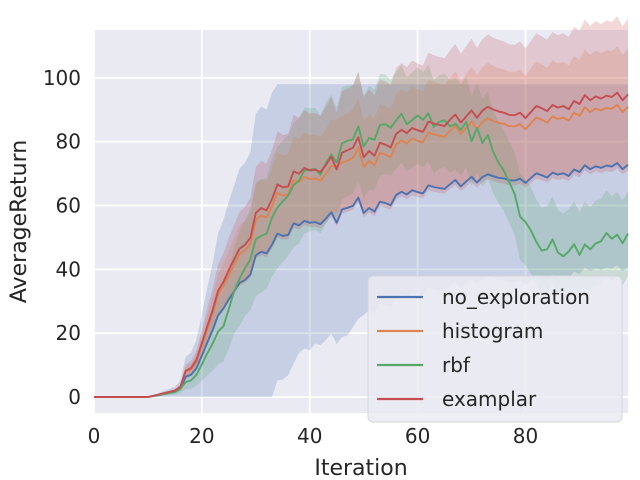  What do you see at coordinates (68, 206) in the screenshot?
I see `y-tick-label: 60` at bounding box center [68, 206].